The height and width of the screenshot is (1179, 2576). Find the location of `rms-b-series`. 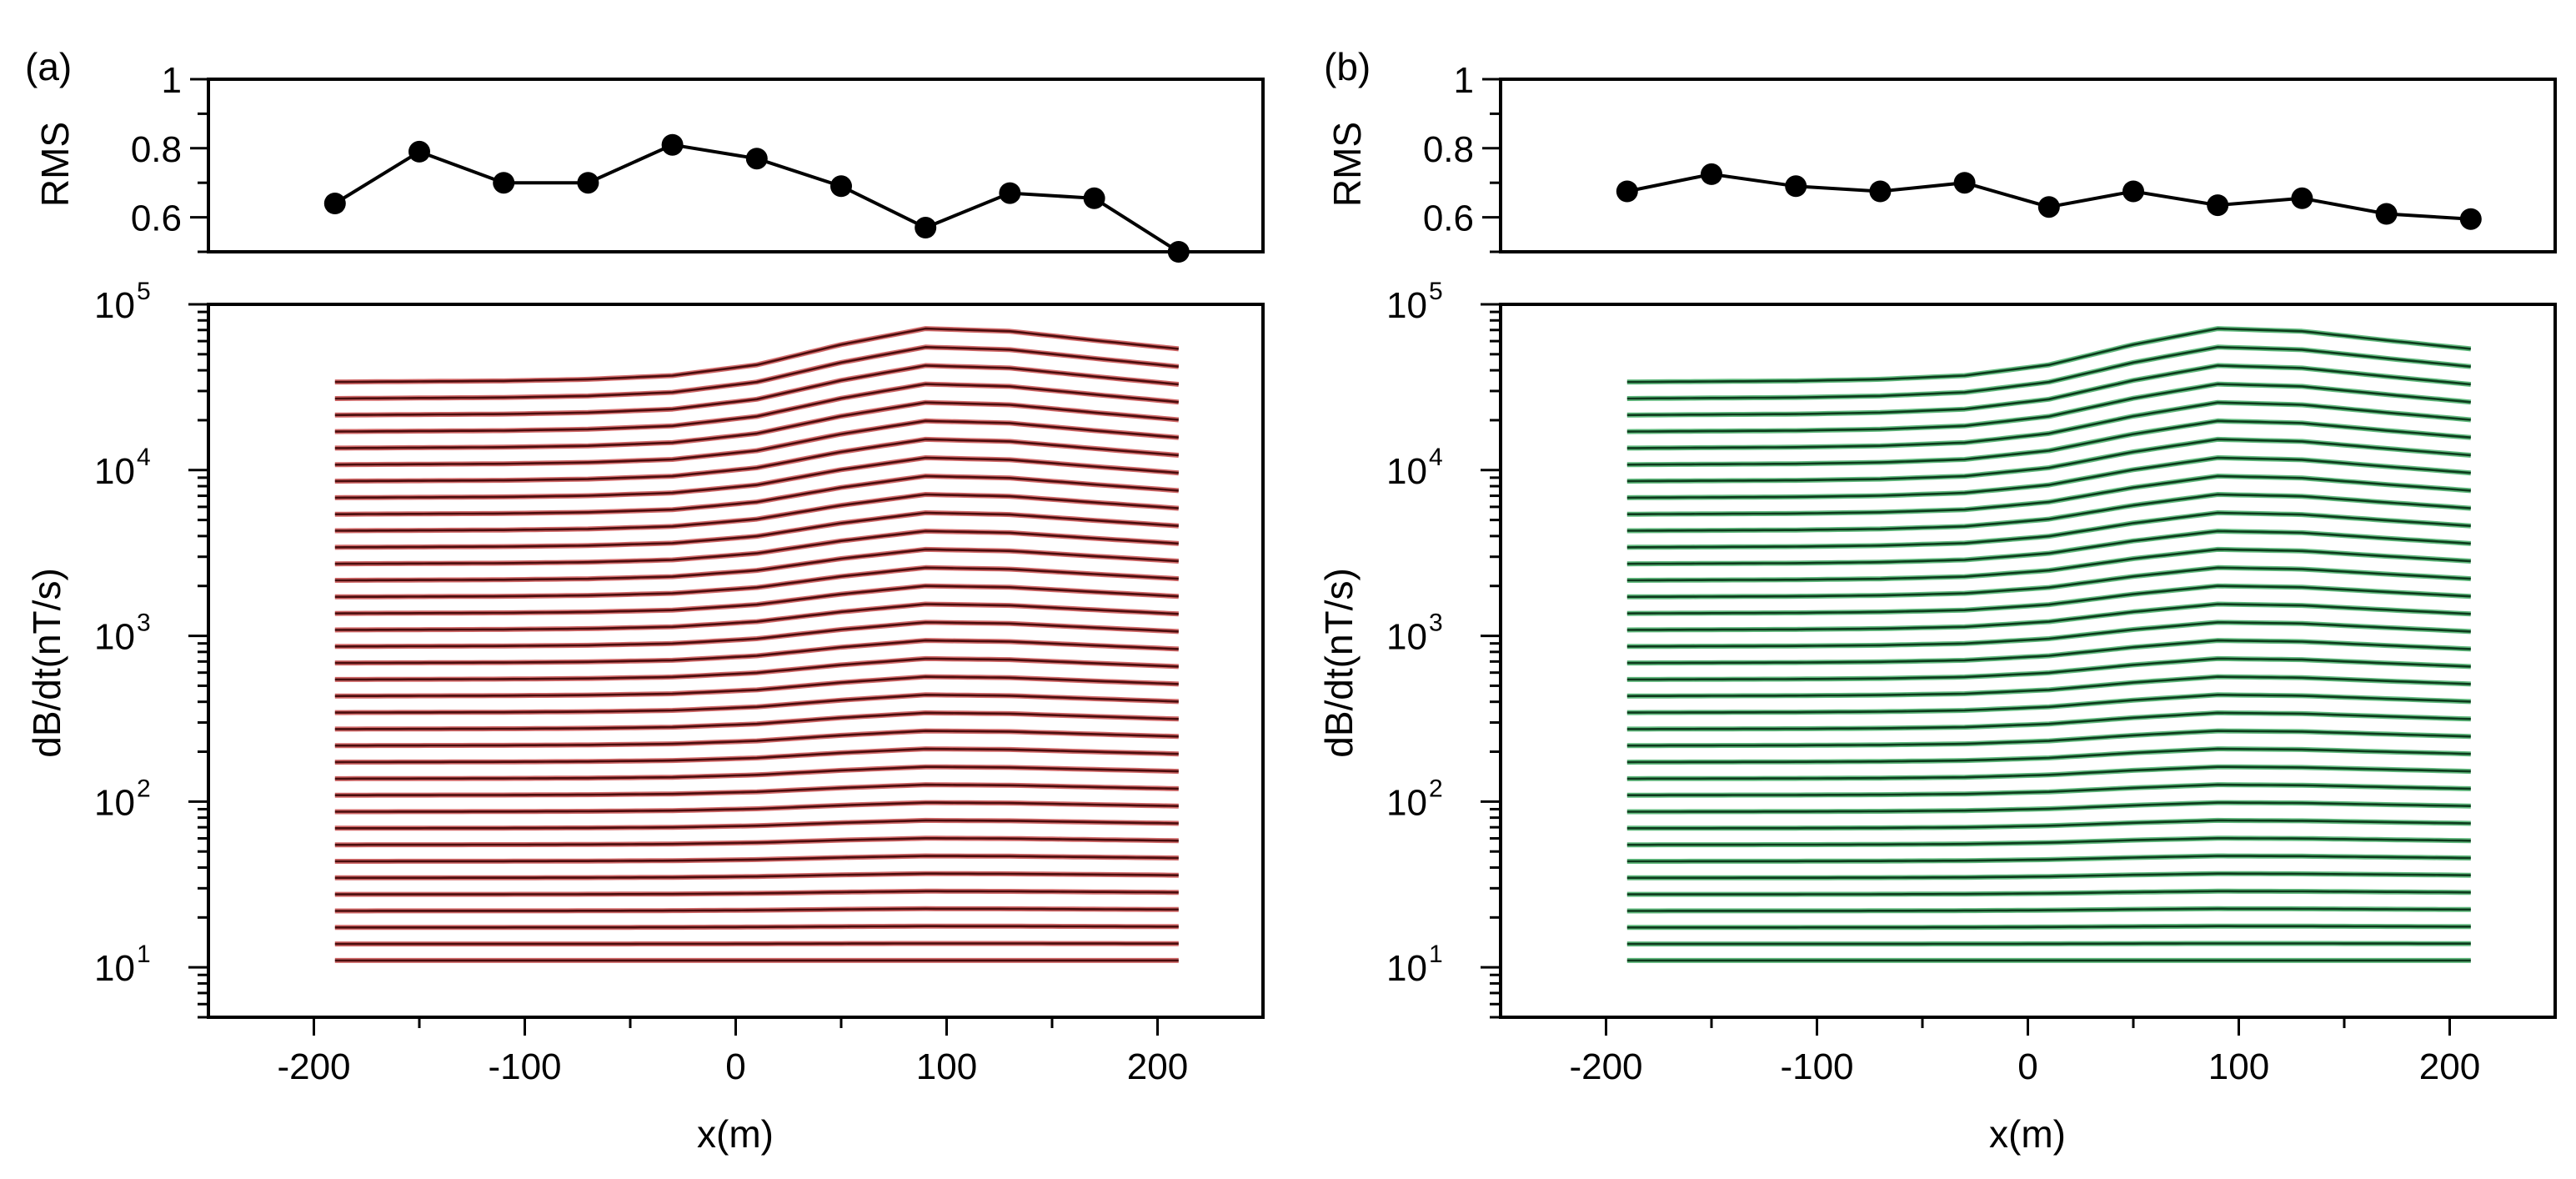

rms-b-series is located at coordinates (2049, 196).